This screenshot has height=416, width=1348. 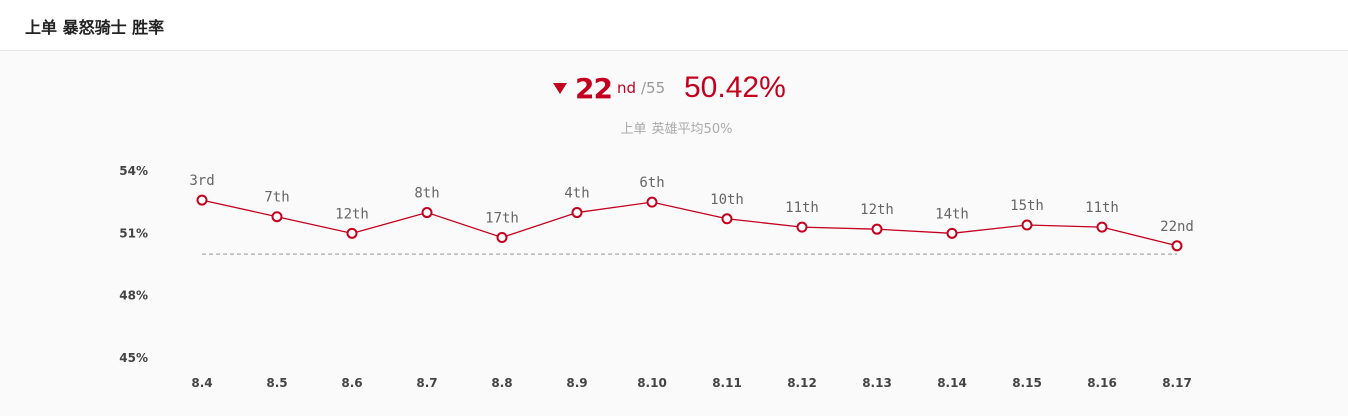 What do you see at coordinates (653, 88) in the screenshot?
I see `rank-total: /55` at bounding box center [653, 88].